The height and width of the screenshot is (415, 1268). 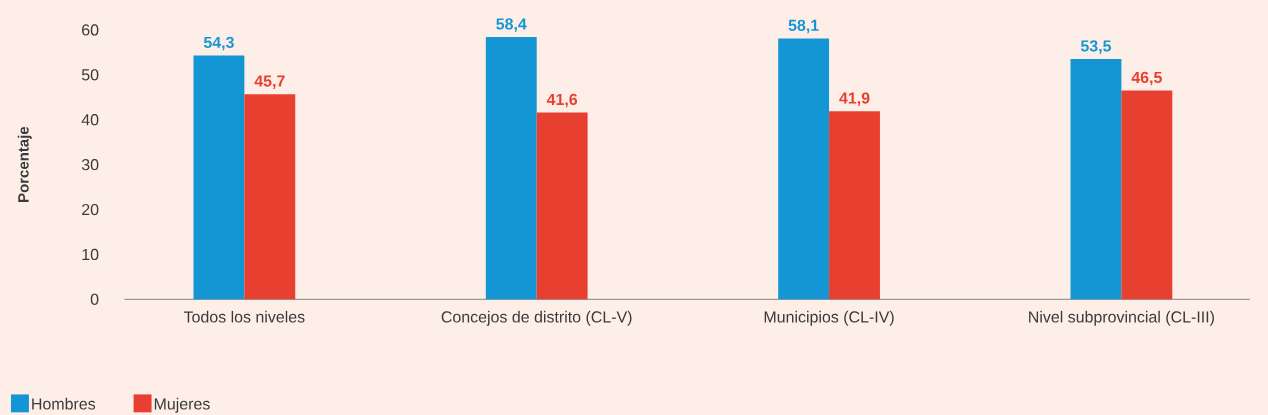 I want to click on y-tick-label: 30, so click(x=90, y=164).